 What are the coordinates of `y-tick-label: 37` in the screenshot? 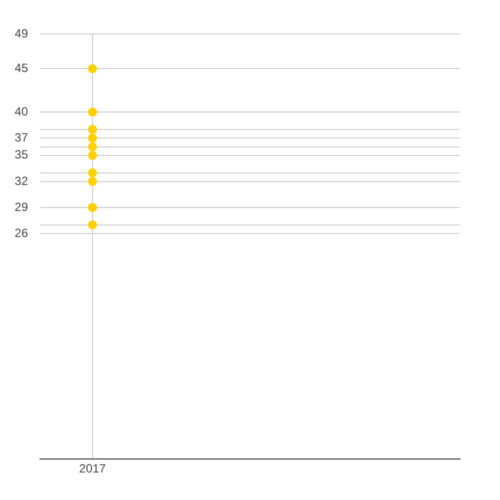 It's located at (21, 137).